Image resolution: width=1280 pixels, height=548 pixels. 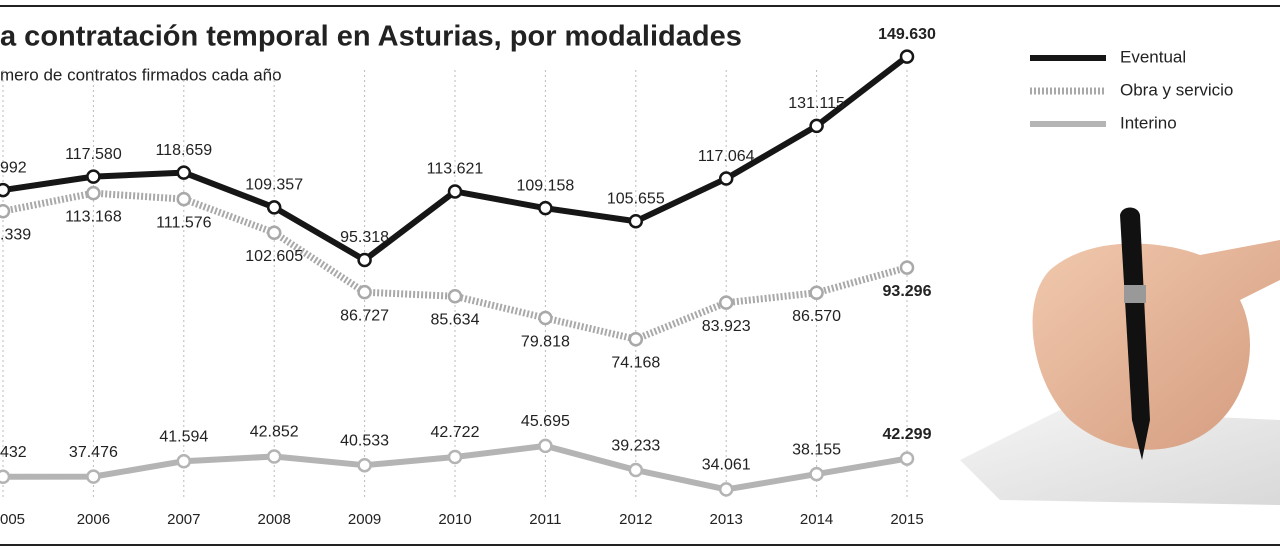 I want to click on x-tick-label: 2009, so click(x=364, y=519).